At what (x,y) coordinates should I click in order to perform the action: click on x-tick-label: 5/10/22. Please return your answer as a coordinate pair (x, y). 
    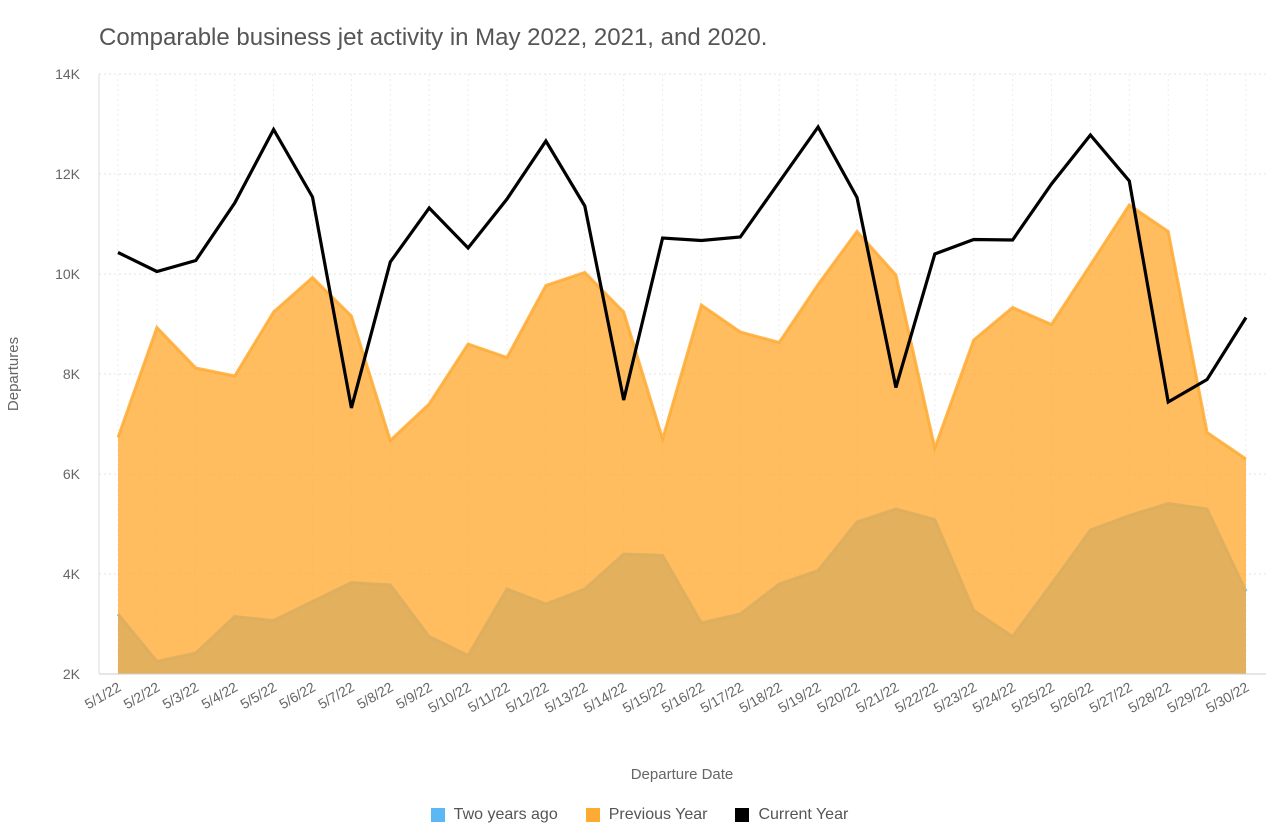
    Looking at the image, I should click on (449, 697).